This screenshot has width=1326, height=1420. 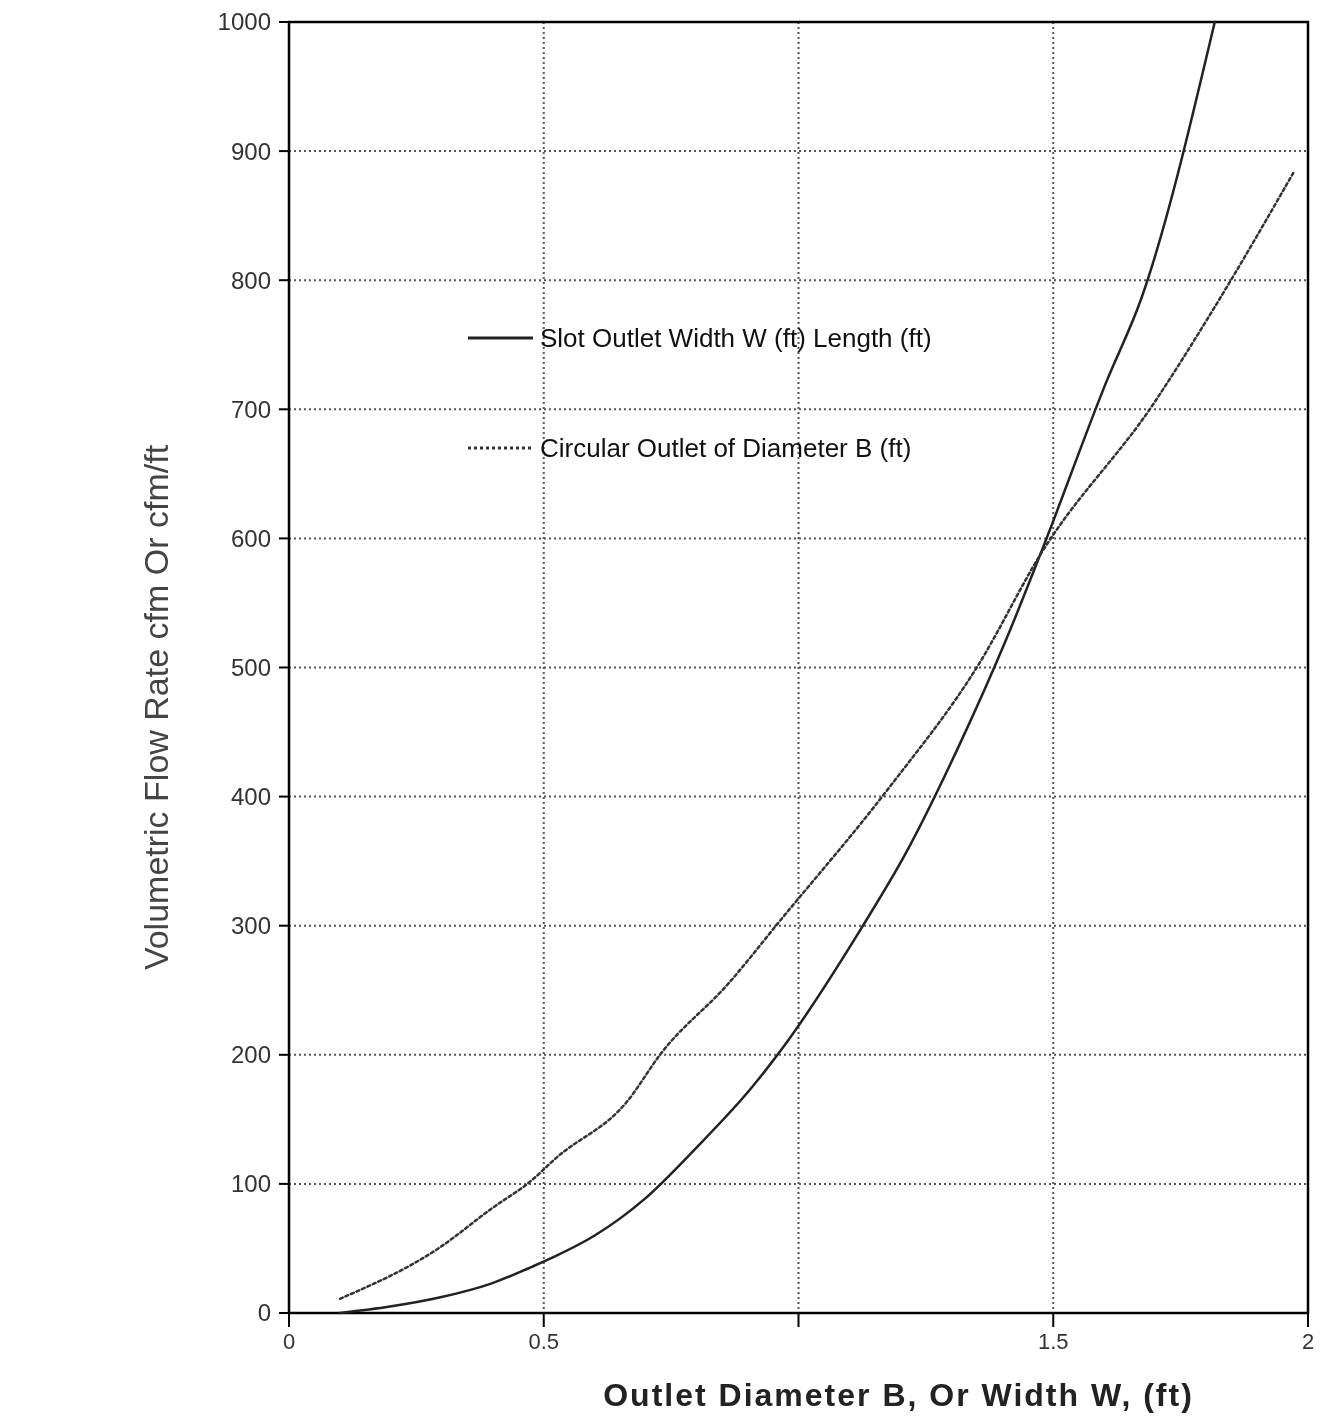 I want to click on y-axis-title: Volumetric Flow Rate cfm Or cfm/ft, so click(x=156, y=707).